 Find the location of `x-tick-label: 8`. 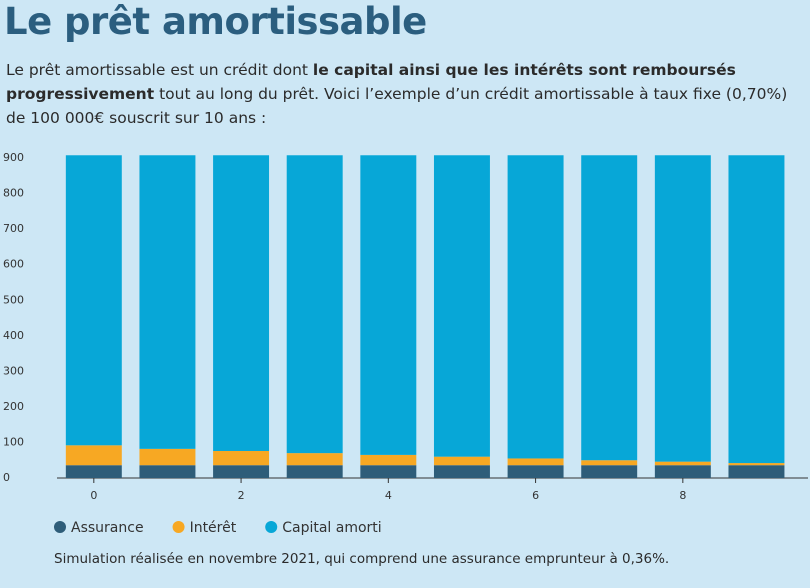

x-tick-label: 8 is located at coordinates (682, 495).